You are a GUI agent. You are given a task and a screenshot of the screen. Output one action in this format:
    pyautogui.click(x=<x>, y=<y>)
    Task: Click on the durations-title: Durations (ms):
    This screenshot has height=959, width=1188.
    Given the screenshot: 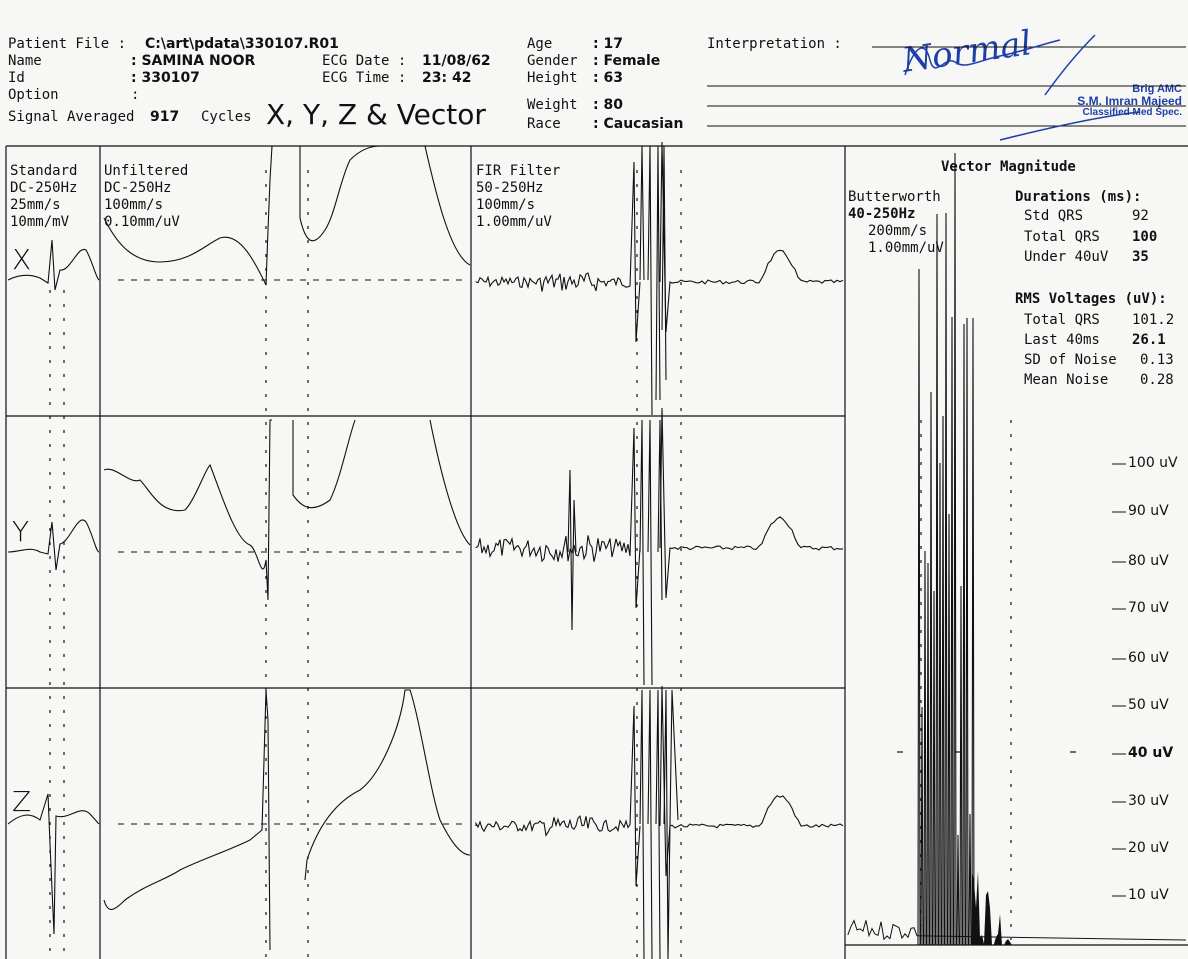 What is the action you would take?
    pyautogui.click(x=1078, y=197)
    